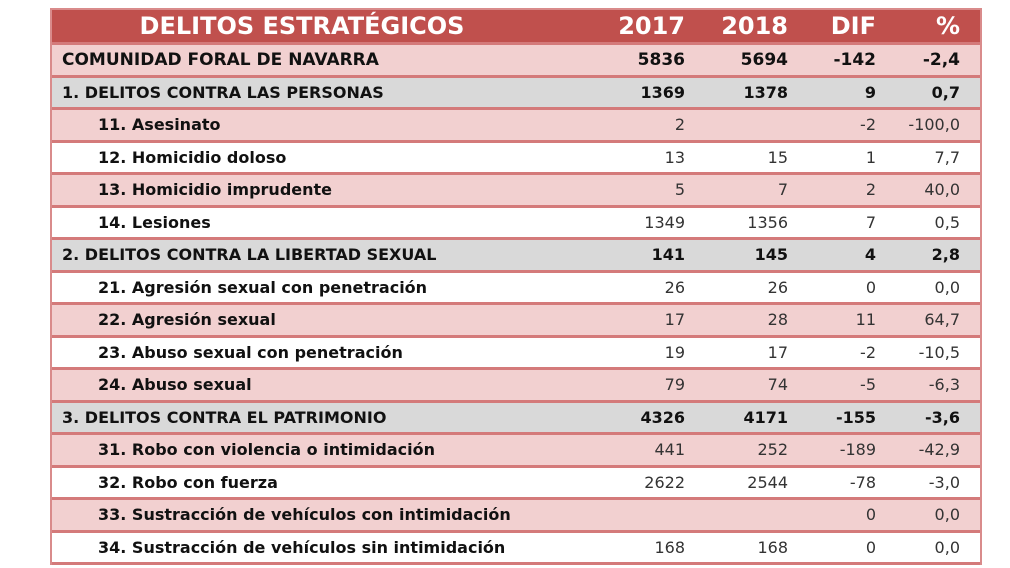 This screenshot has height=568, width=1010. What do you see at coordinates (868, 385) in the screenshot?
I see `value-dif: -5` at bounding box center [868, 385].